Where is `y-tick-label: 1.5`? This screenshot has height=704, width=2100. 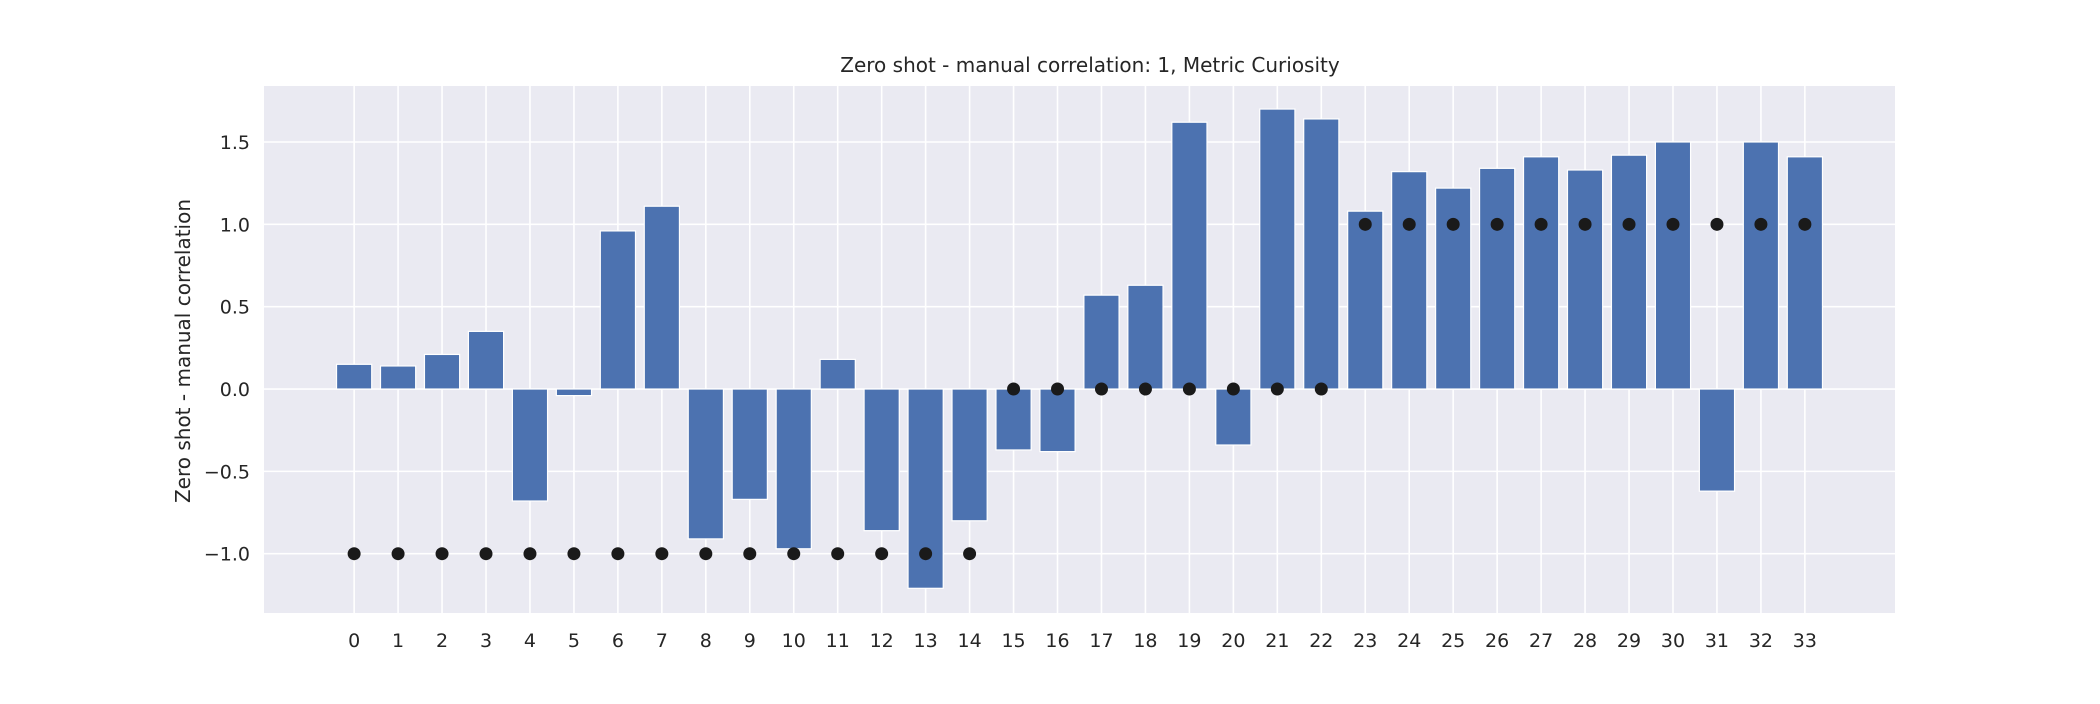 y-tick-label: 1.5 is located at coordinates (235, 143).